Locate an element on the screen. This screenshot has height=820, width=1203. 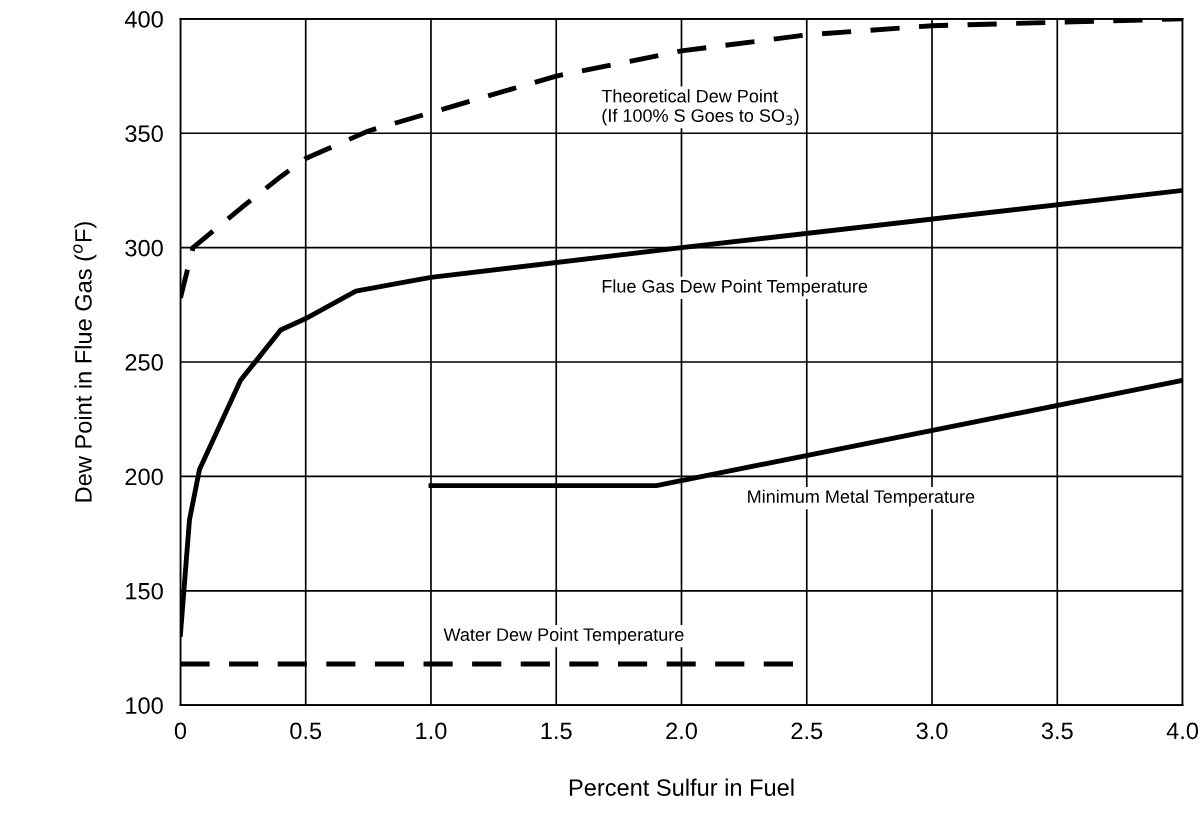
x-tick-label: 2.0 is located at coordinates (681, 731).